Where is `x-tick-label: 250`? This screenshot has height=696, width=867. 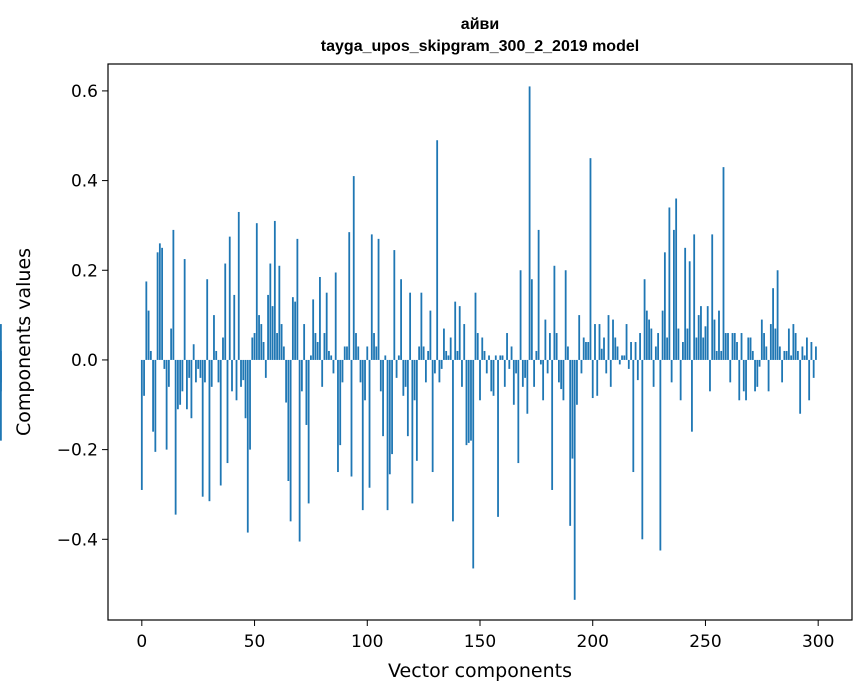
x-tick-label: 250 is located at coordinates (705, 642).